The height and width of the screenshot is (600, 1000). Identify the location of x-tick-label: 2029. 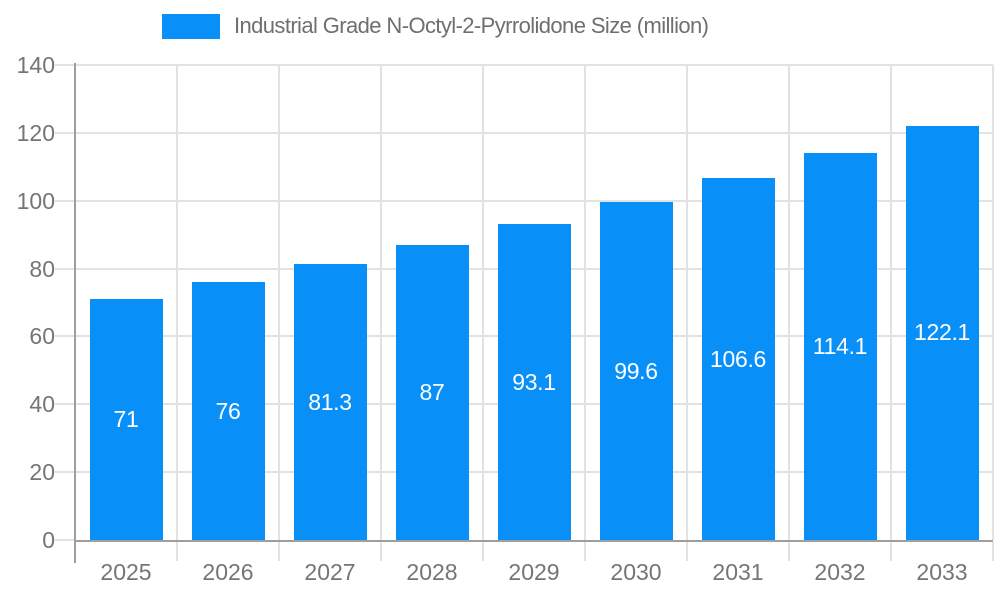
(534, 572).